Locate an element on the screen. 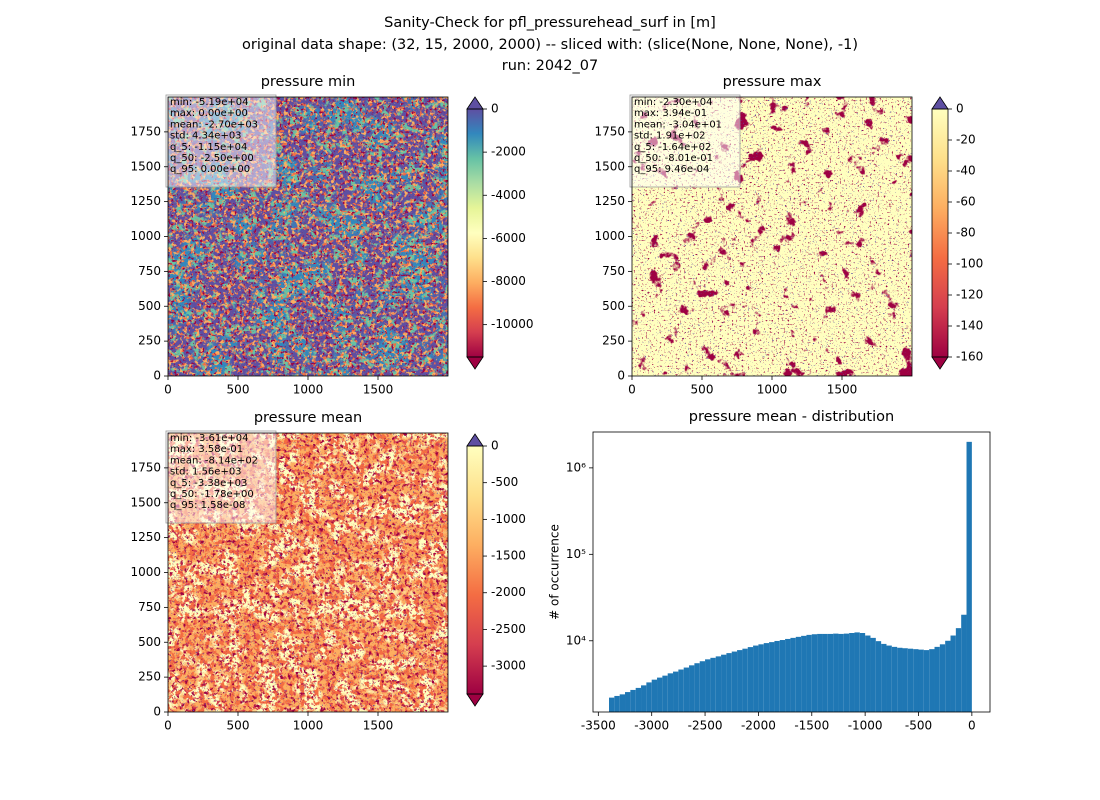  colorbar-tick-label: -60 is located at coordinates (966, 202).